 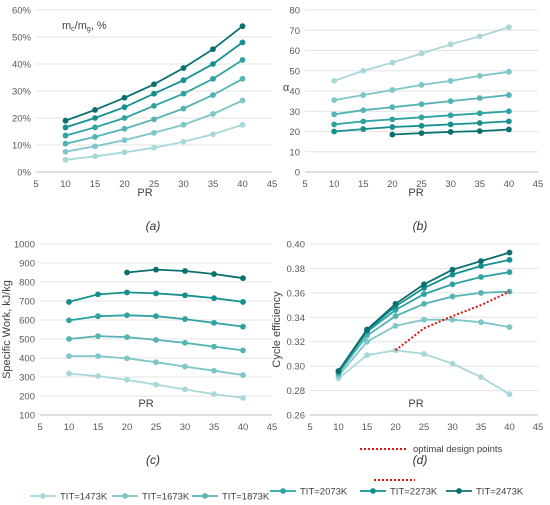 What do you see at coordinates (153, 460) in the screenshot?
I see `caption-c: (c)` at bounding box center [153, 460].